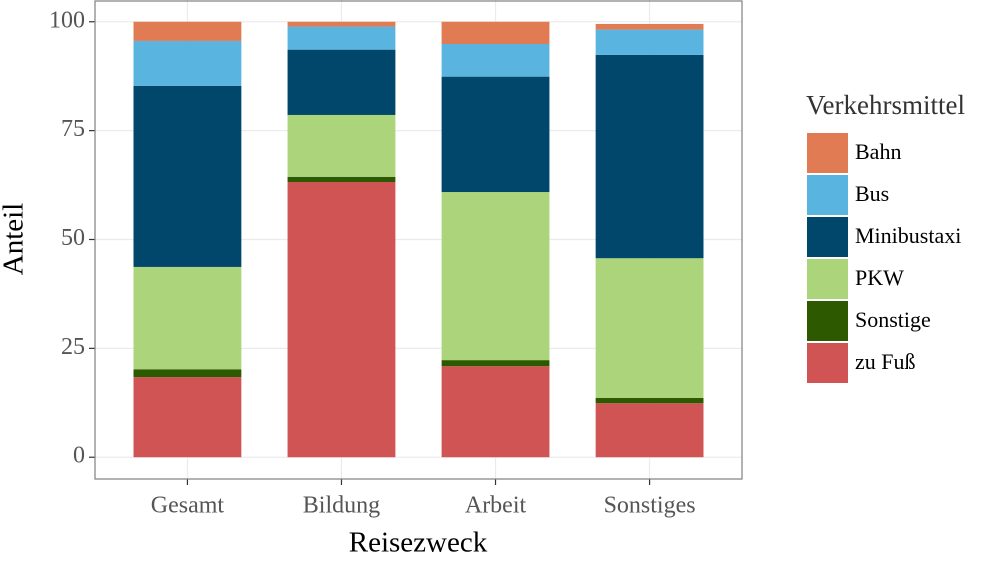  I want to click on y-tick-label: 50, so click(73, 238).